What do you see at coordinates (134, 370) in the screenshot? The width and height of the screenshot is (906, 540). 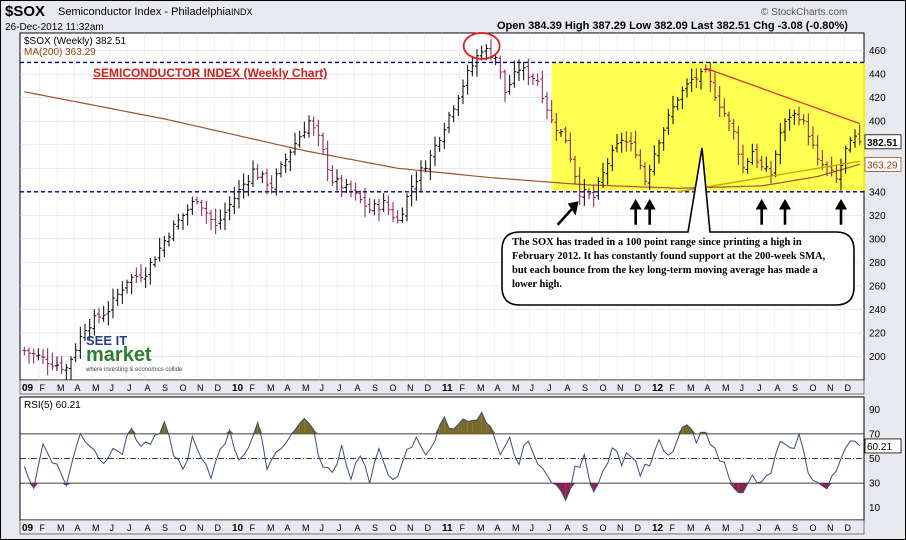 I see `watermark-line3: where investing & economics collide` at bounding box center [134, 370].